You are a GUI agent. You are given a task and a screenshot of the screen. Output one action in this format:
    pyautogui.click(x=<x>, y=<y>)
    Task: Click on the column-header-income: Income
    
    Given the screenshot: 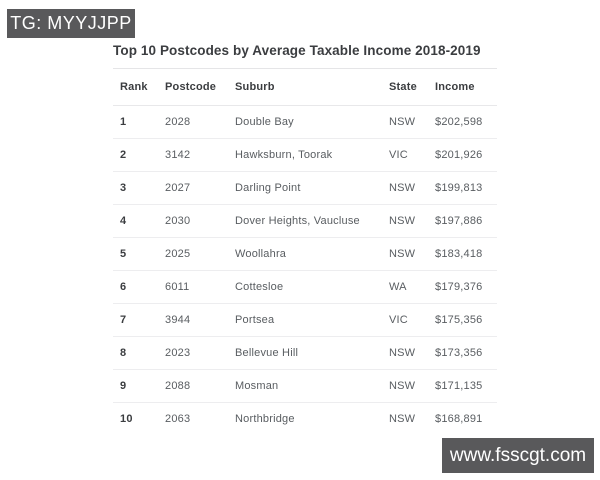 What is the action you would take?
    pyautogui.click(x=466, y=87)
    